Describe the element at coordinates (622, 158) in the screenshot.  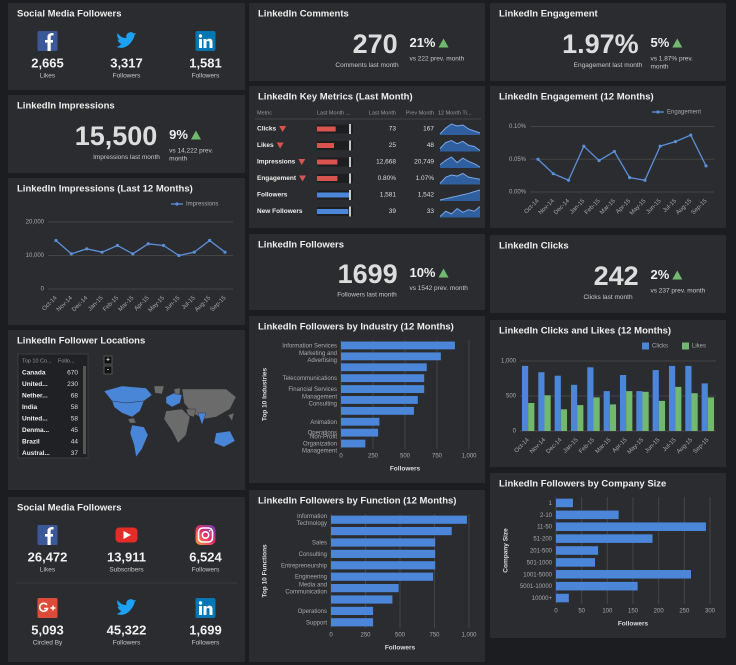
I see `series-line` at that location.